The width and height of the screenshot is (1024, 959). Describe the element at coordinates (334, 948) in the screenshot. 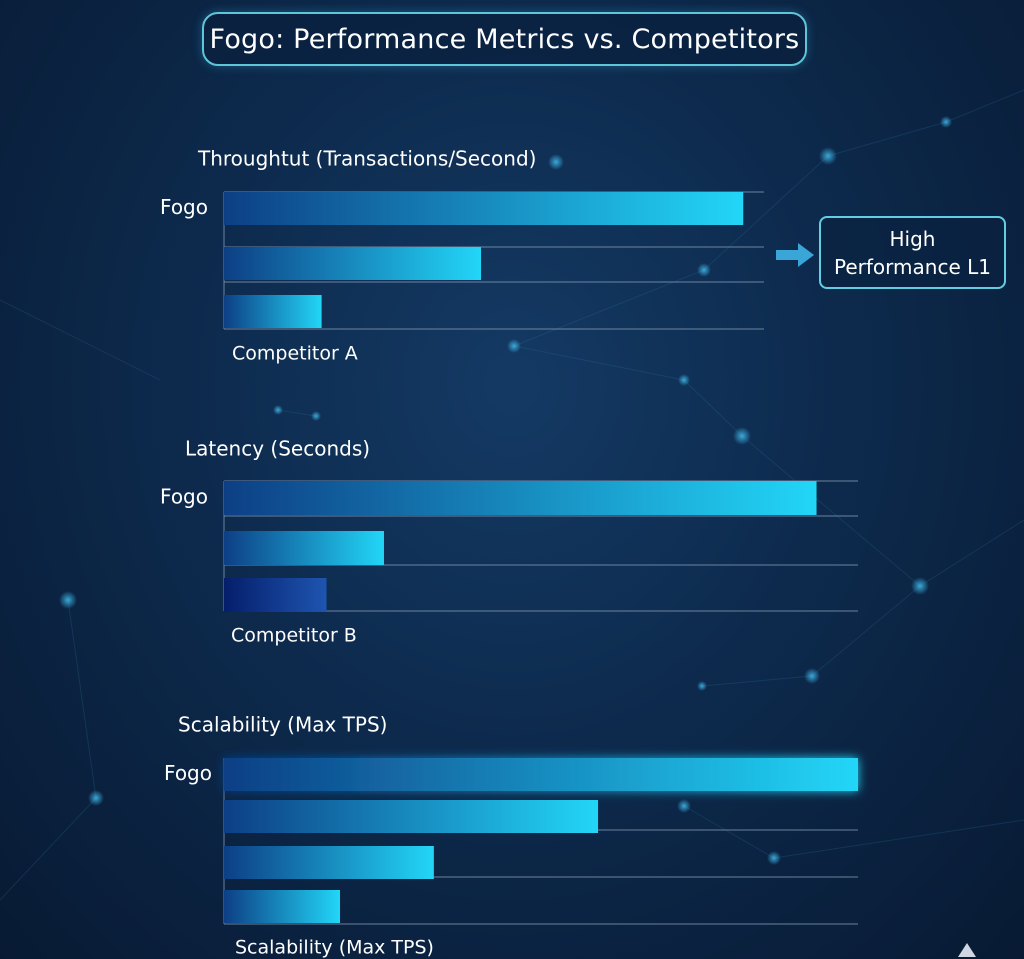

I see `chart-caption: Scalability (Max TPS)` at that location.